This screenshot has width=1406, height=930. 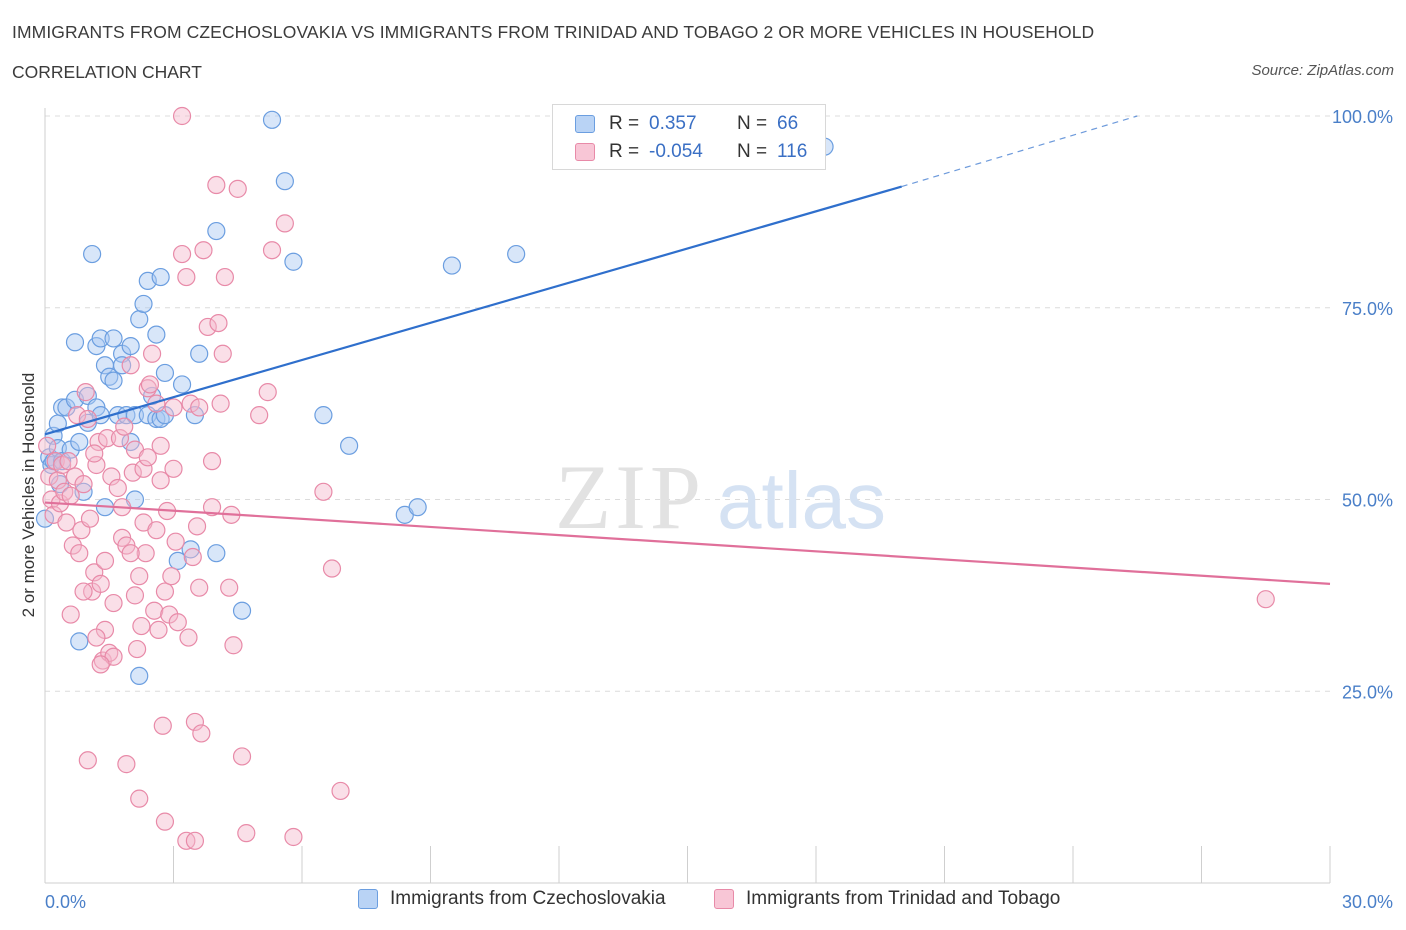 I want to click on n-value: 66, so click(x=788, y=123).